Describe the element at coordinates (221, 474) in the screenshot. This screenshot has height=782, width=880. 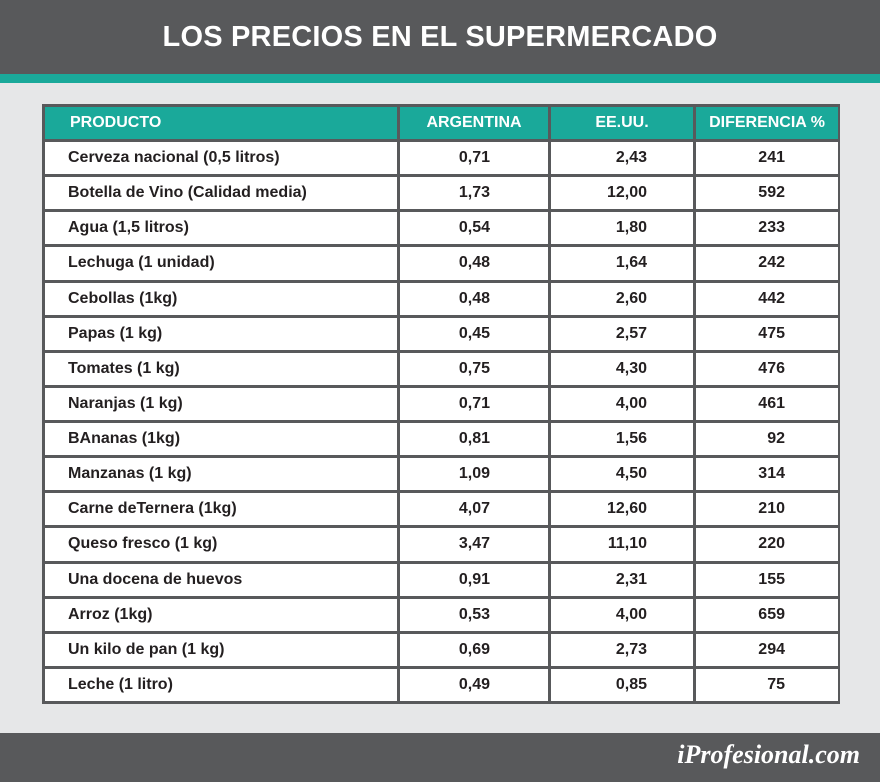
I see `cell-producto: Manzanas (1 kg)` at that location.